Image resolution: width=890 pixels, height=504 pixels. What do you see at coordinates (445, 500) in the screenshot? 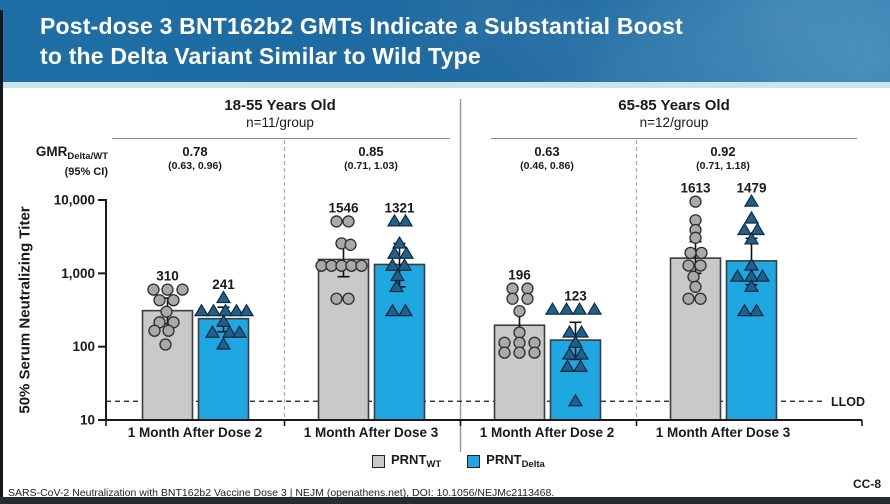
I see `bottom-border` at bounding box center [445, 500].